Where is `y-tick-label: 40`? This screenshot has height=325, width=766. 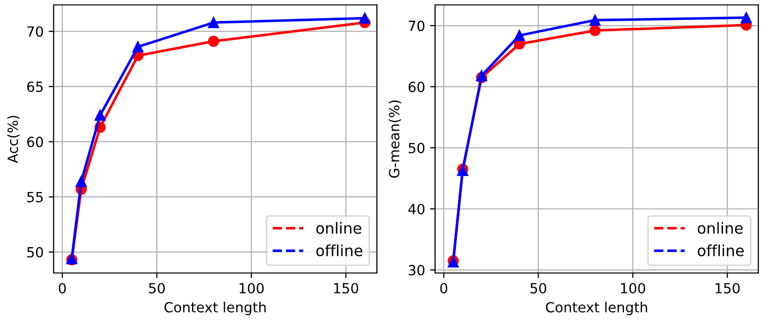
y-tick-label: 40 is located at coordinates (416, 209).